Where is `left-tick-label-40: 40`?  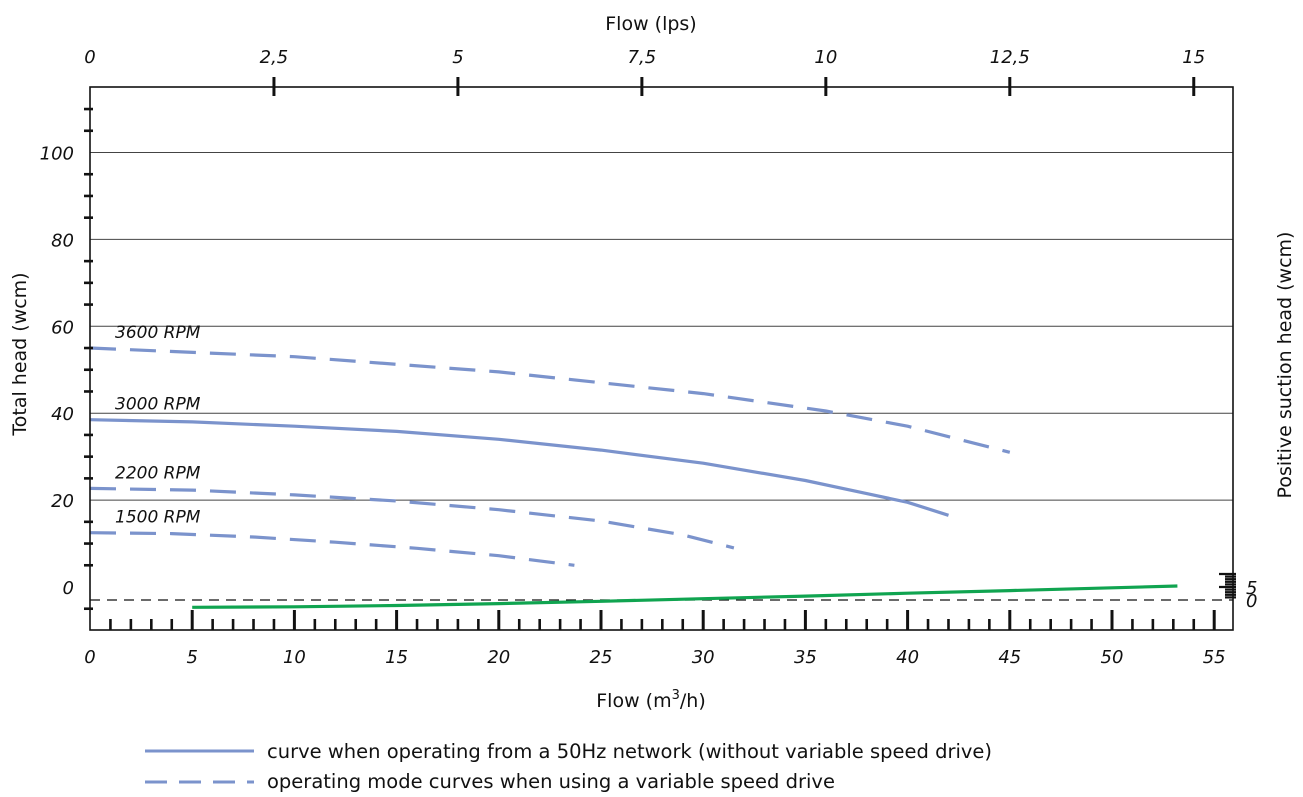
left-tick-label-40: 40 is located at coordinates (62, 414).